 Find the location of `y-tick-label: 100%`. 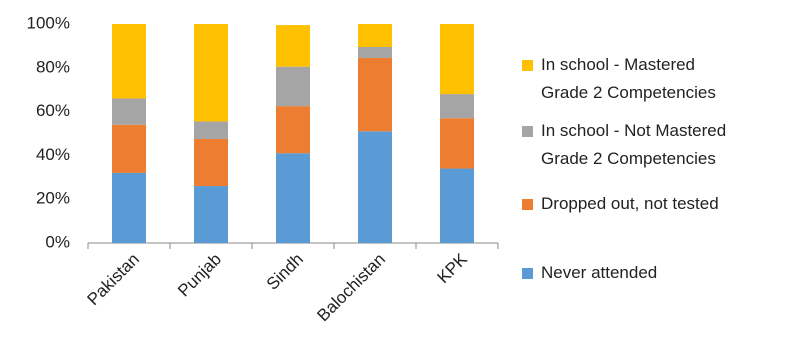

y-tick-label: 100% is located at coordinates (48, 22).